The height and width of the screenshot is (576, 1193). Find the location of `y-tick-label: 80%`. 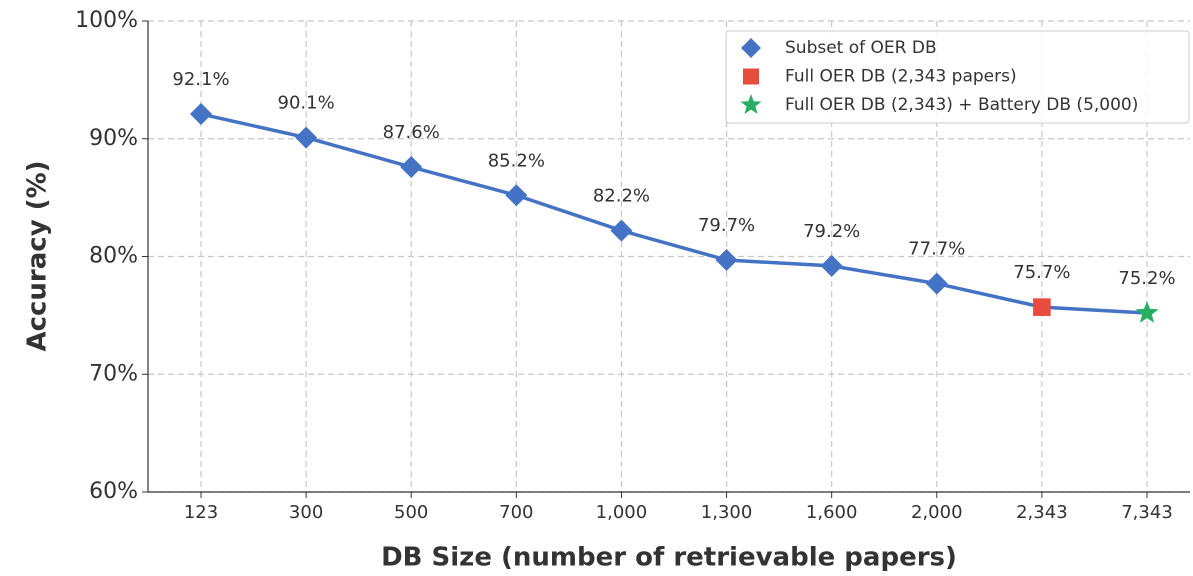

y-tick-label: 80% is located at coordinates (113, 256).